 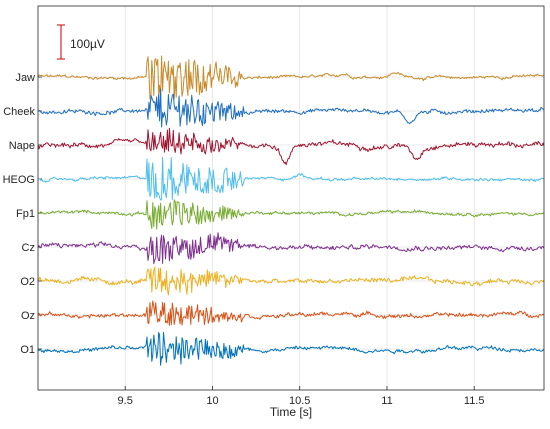 I want to click on x-tick-label: 9.5, so click(x=125, y=401).